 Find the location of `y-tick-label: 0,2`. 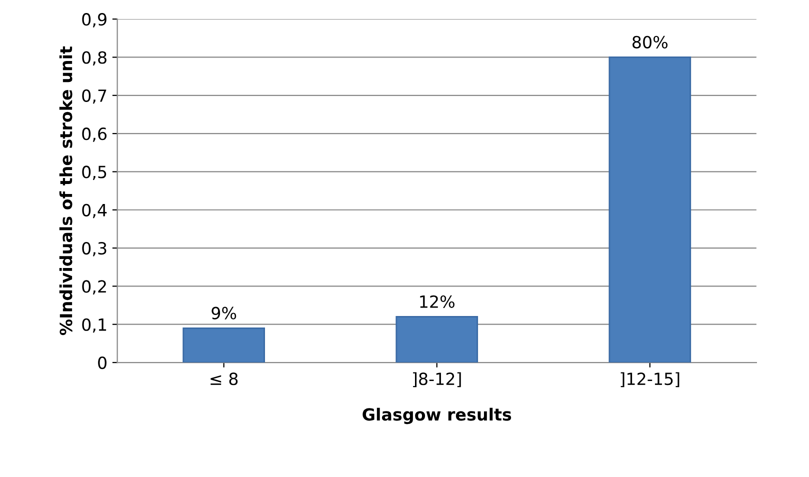

y-tick-label: 0,2 is located at coordinates (94, 287).